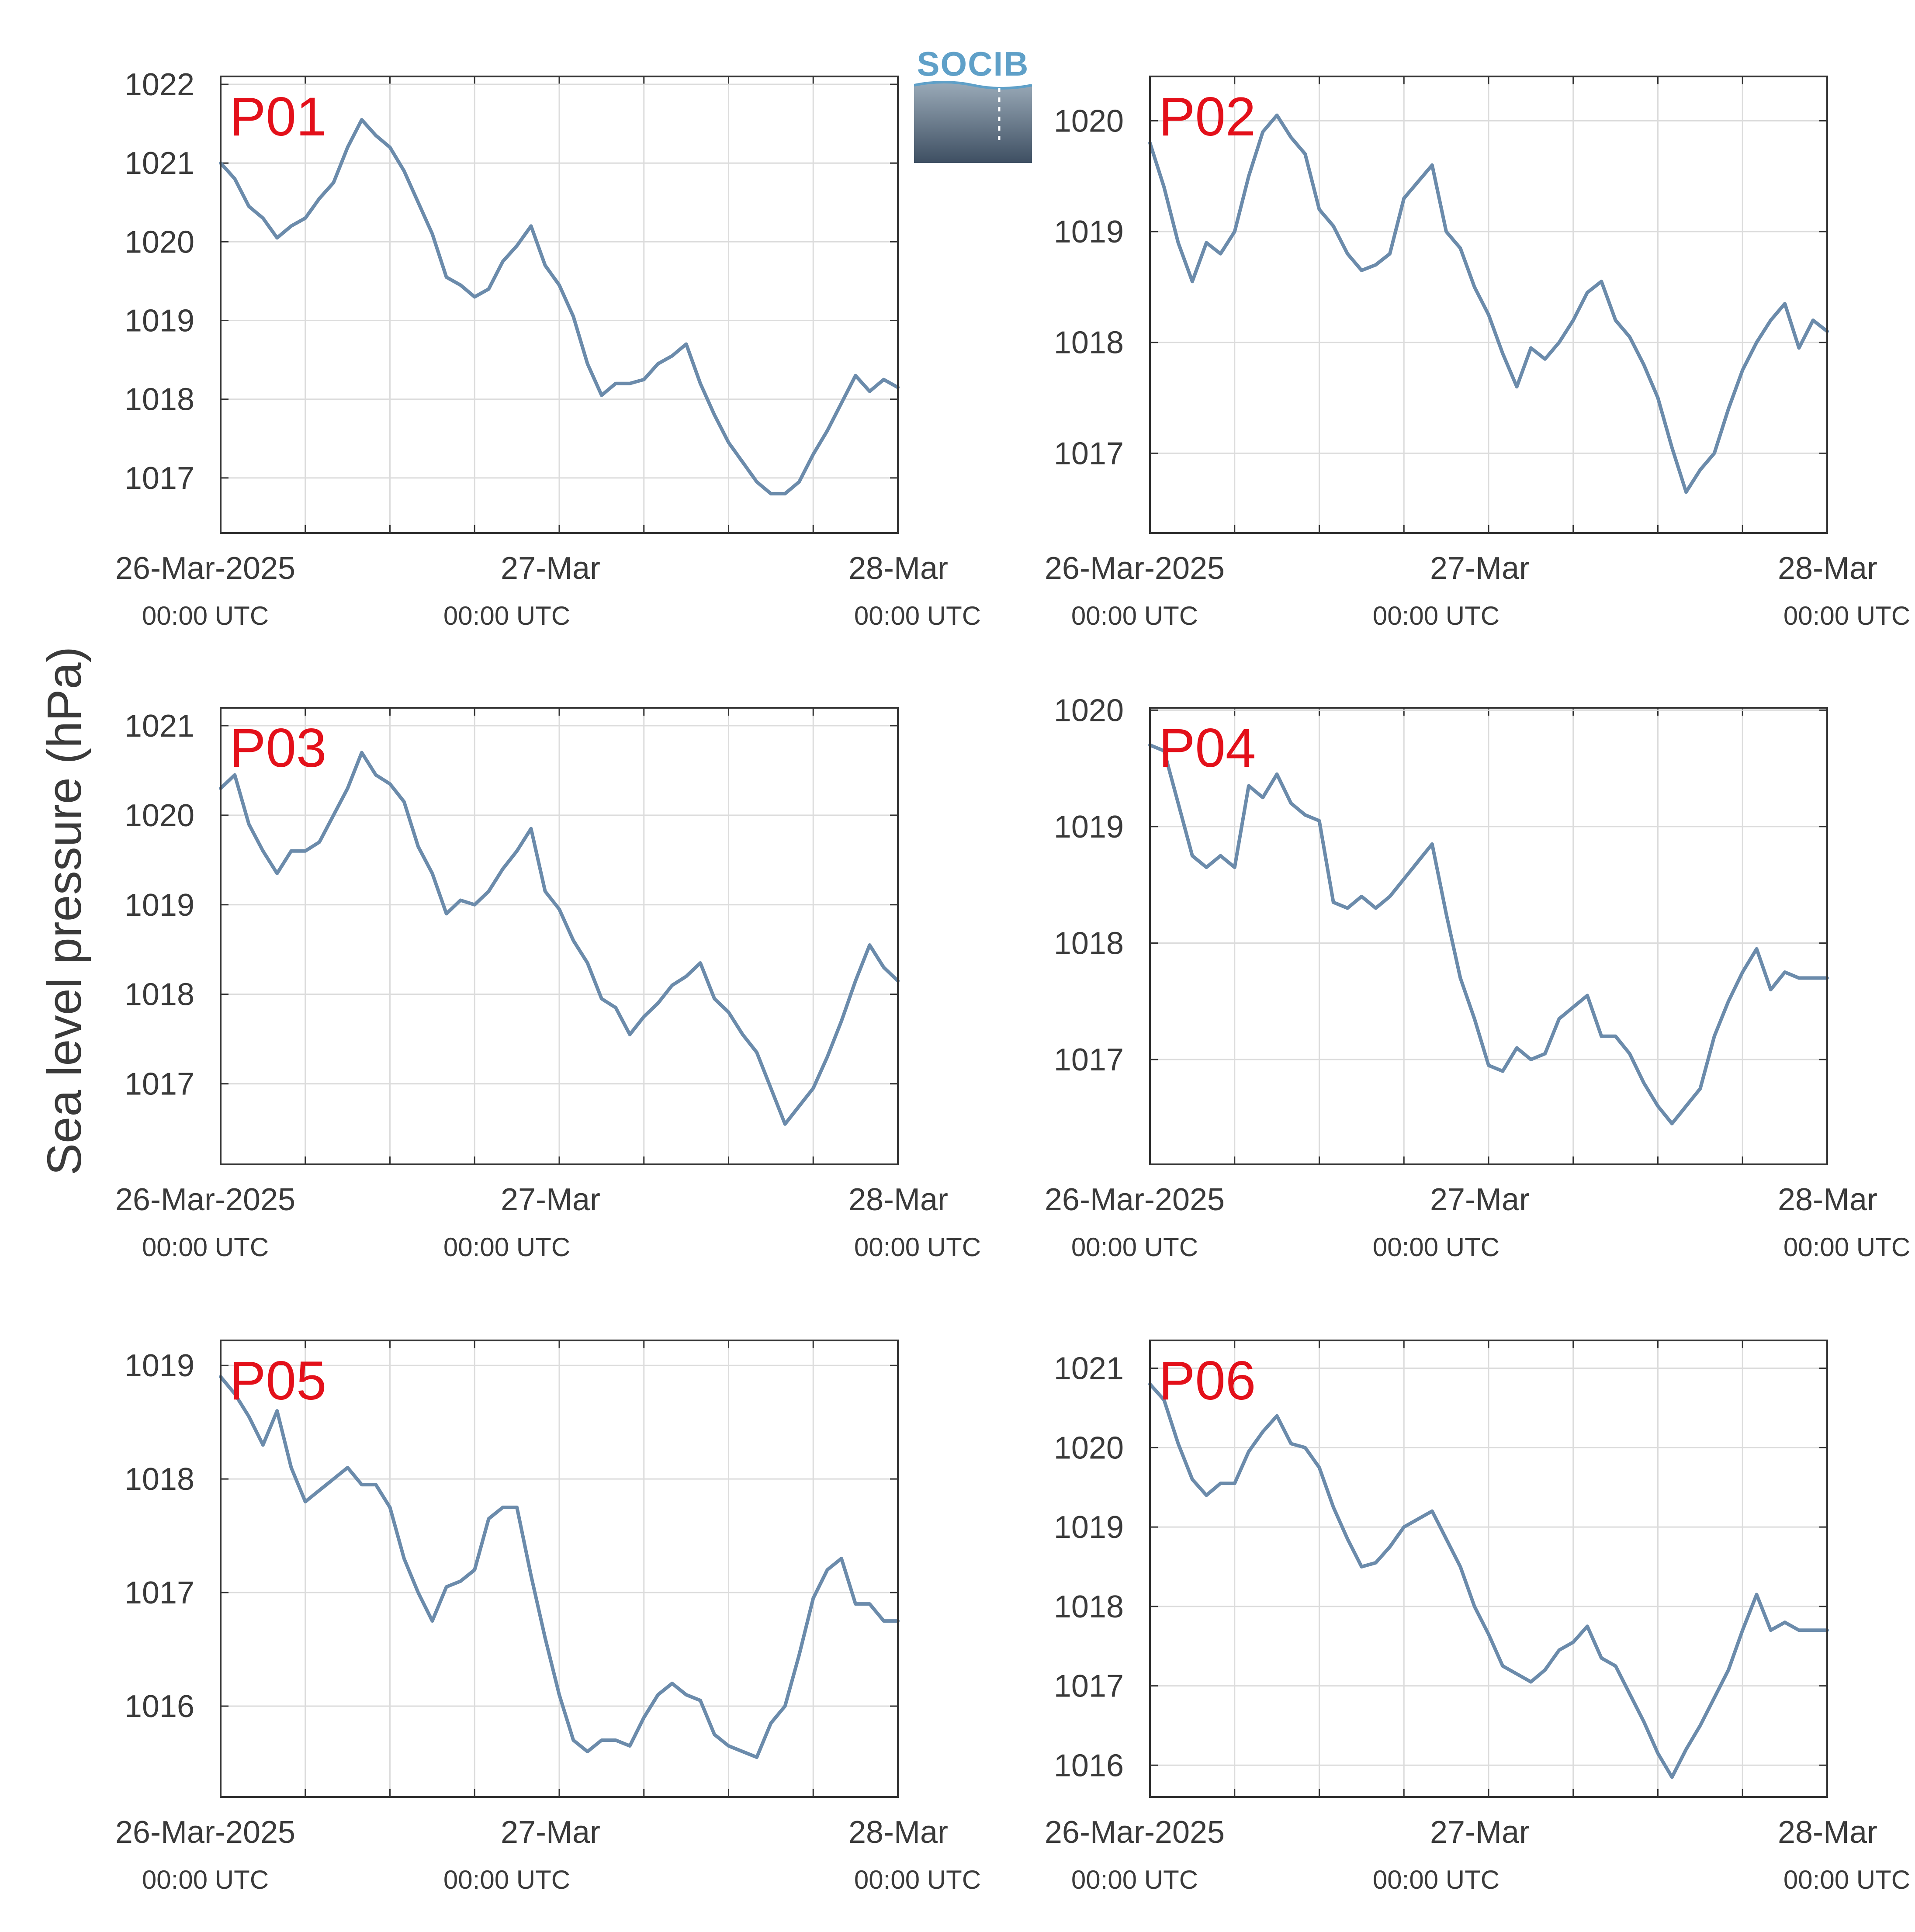  What do you see at coordinates (1207, 1380) in the screenshot?
I see `panel-label: P06` at bounding box center [1207, 1380].